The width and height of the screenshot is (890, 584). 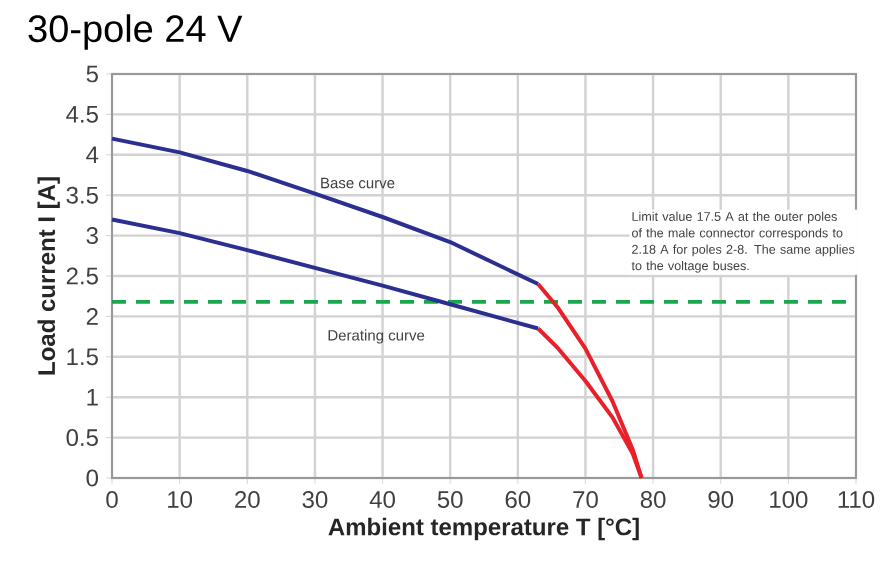 I want to click on y-tick-label: 4, so click(x=92, y=155).